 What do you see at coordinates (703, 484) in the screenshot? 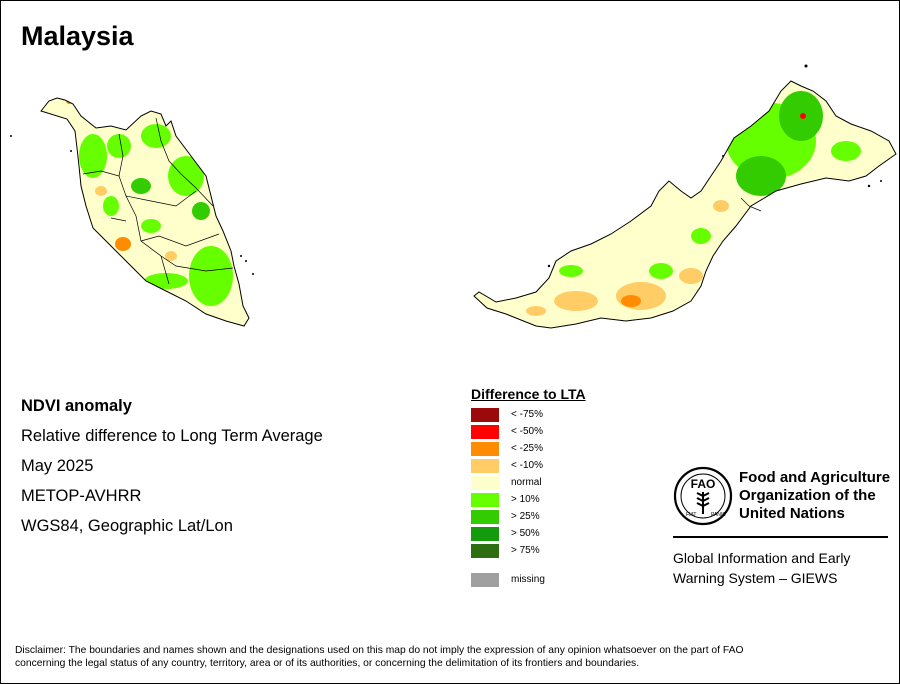
I see `fao-logo-letters: FAO` at bounding box center [703, 484].